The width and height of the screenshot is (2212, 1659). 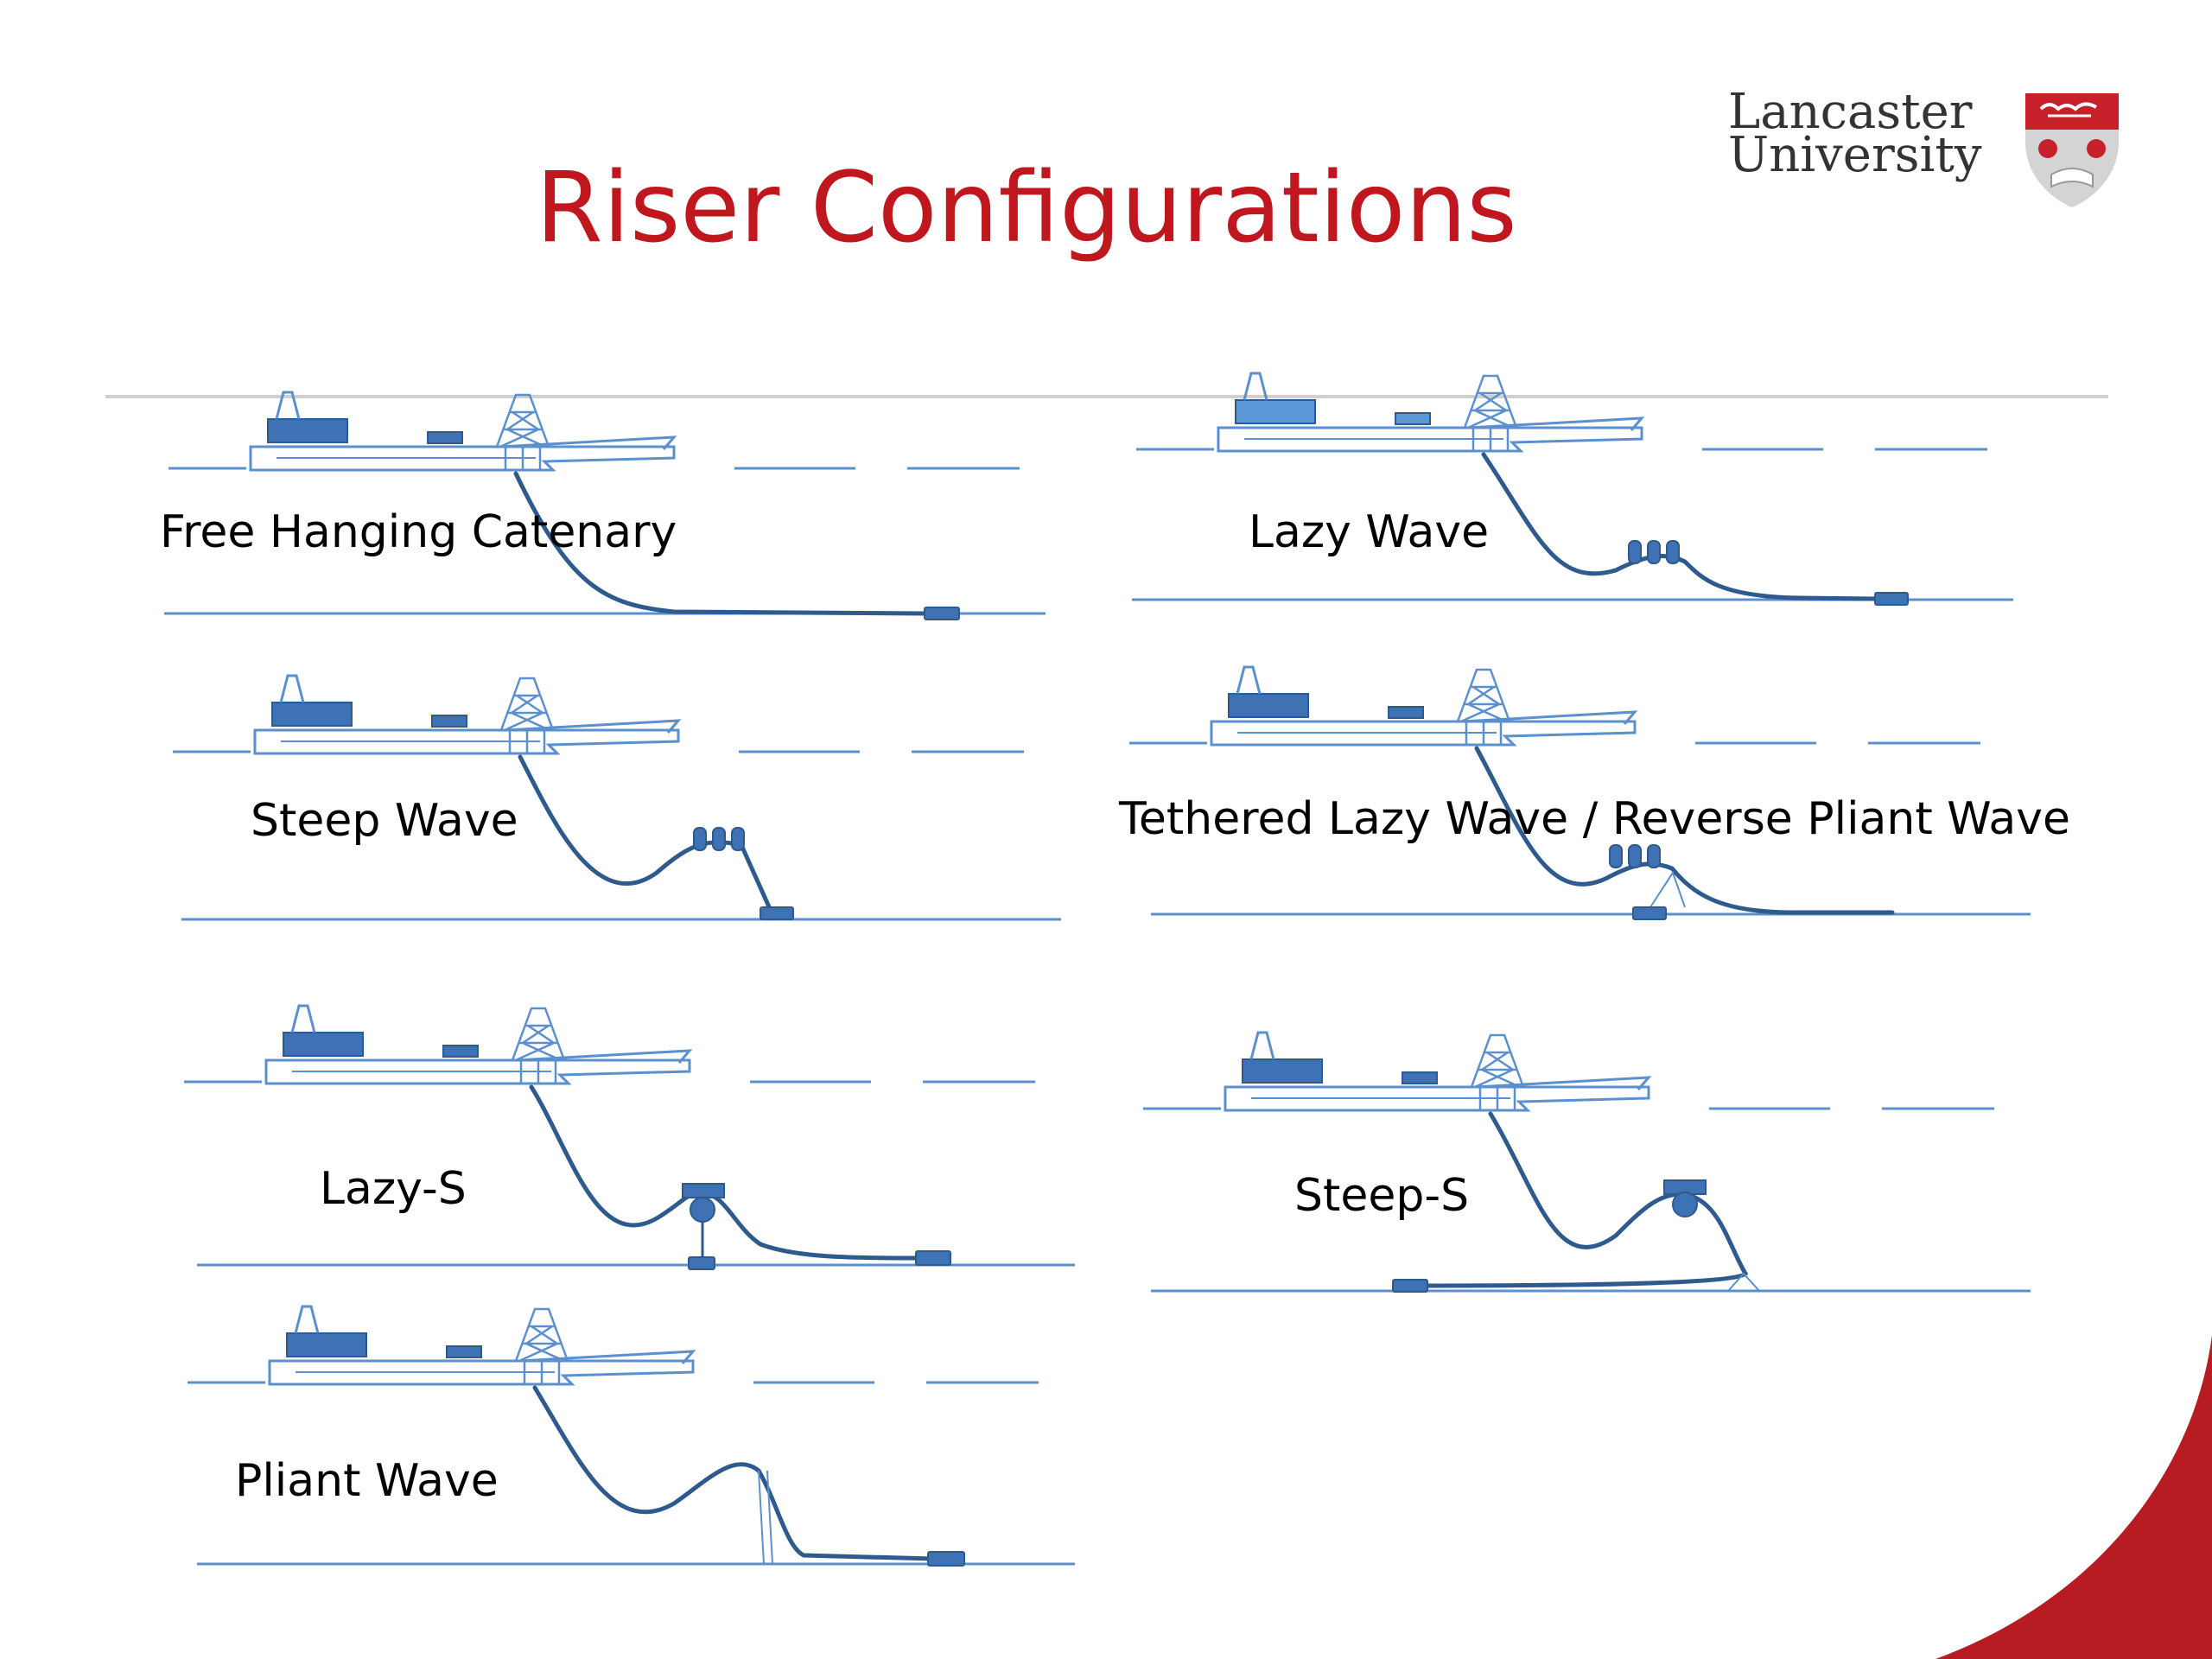 I want to click on diagram-lazy-wave, so click(x=1572, y=489).